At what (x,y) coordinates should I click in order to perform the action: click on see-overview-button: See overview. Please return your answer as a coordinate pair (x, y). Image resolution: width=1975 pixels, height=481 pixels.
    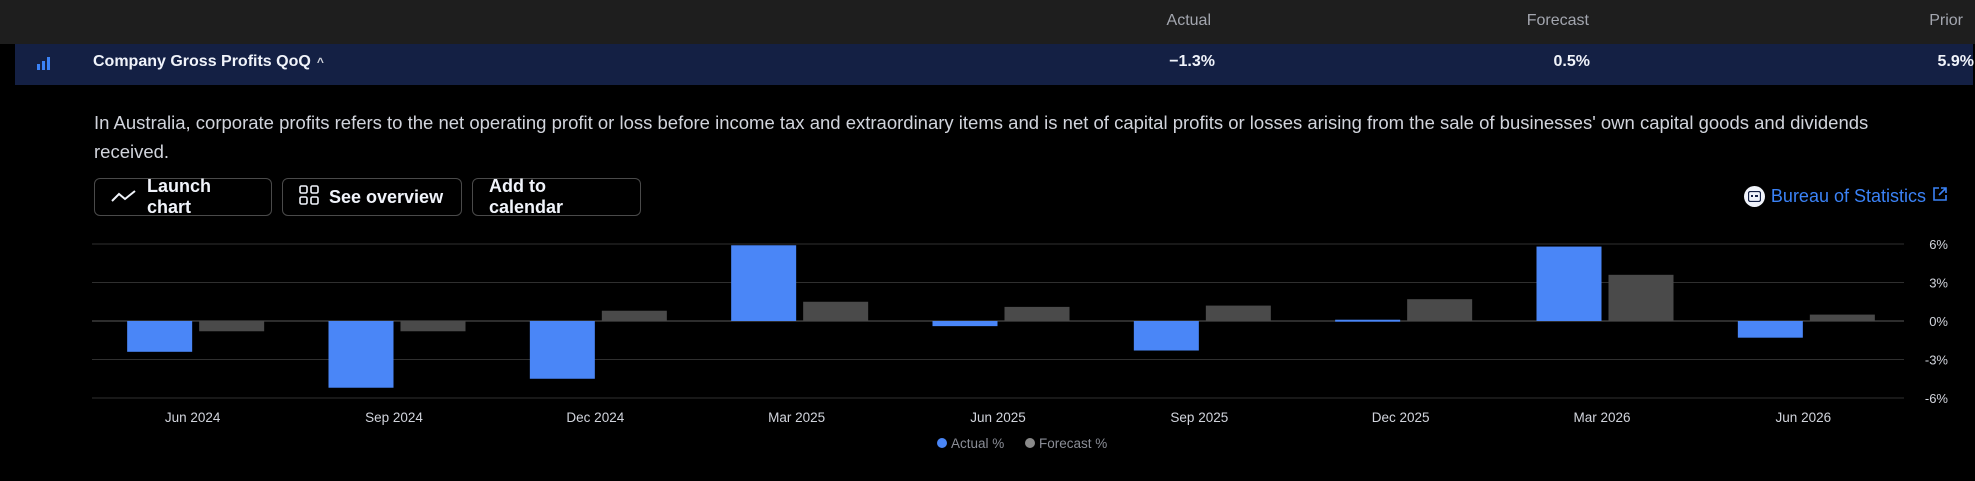
    Looking at the image, I should click on (372, 197).